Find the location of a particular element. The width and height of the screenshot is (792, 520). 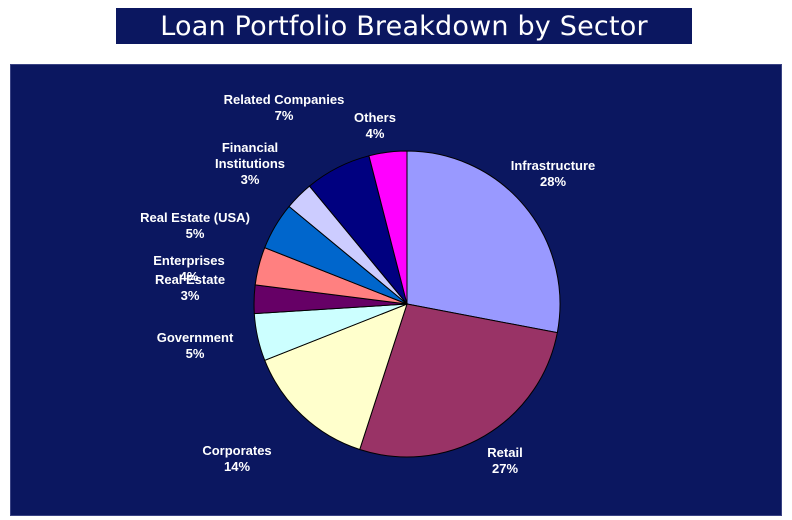

slice-name-label: Enterprises is located at coordinates (189, 260).